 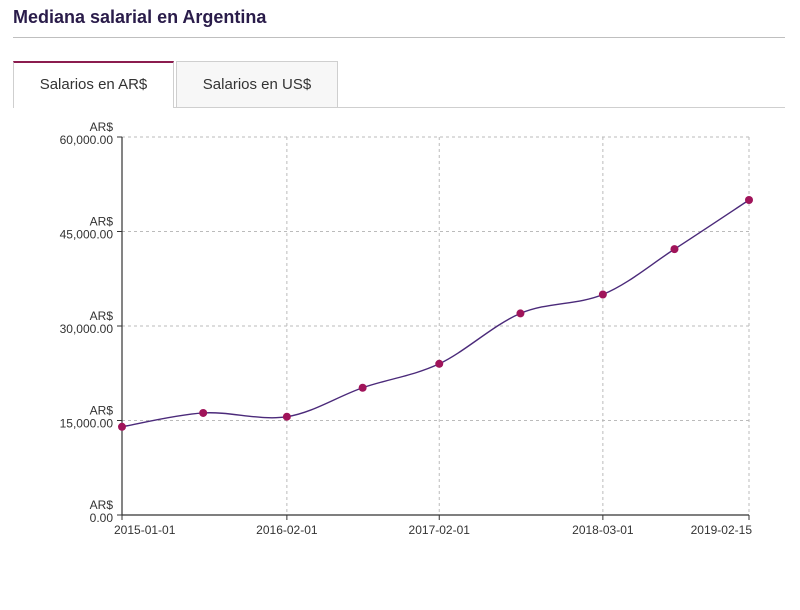 I want to click on y-tick-label-amount: 30,000.00, so click(x=87, y=329).